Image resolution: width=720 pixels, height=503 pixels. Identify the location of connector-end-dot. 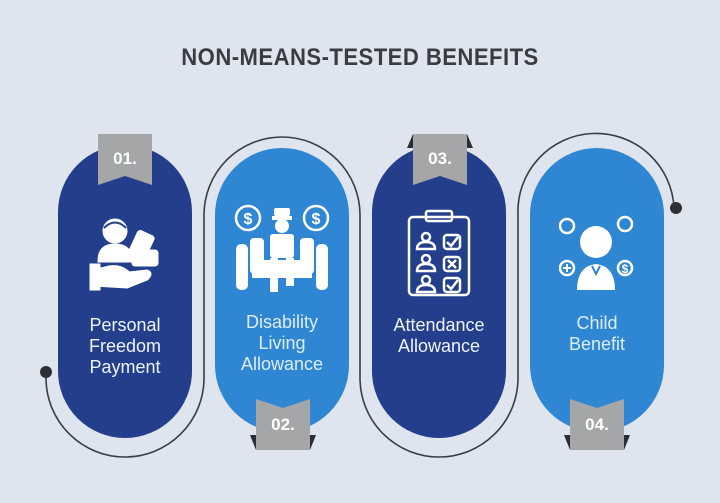
(676, 208).